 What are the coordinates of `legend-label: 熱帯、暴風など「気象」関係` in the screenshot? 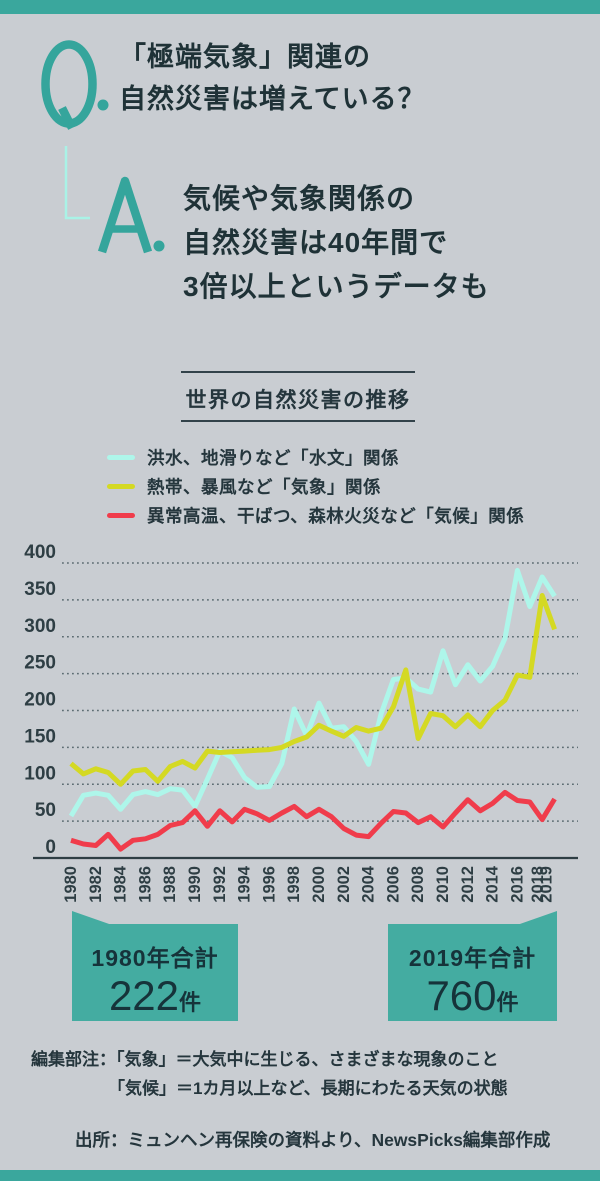 It's located at (264, 487).